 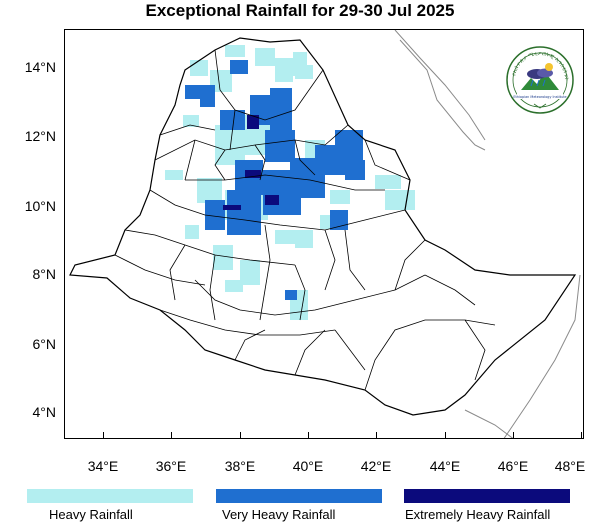 What do you see at coordinates (171, 466) in the screenshot?
I see `lon-label-36e: 36°E` at bounding box center [171, 466].